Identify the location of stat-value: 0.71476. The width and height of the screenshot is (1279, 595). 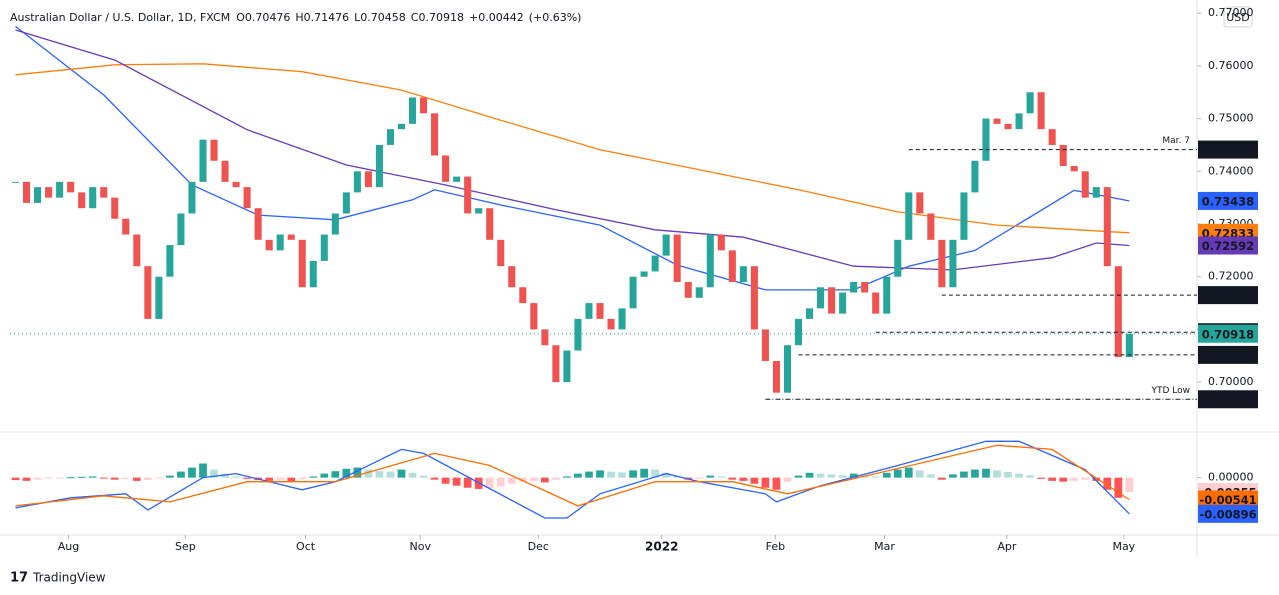
(327, 17).